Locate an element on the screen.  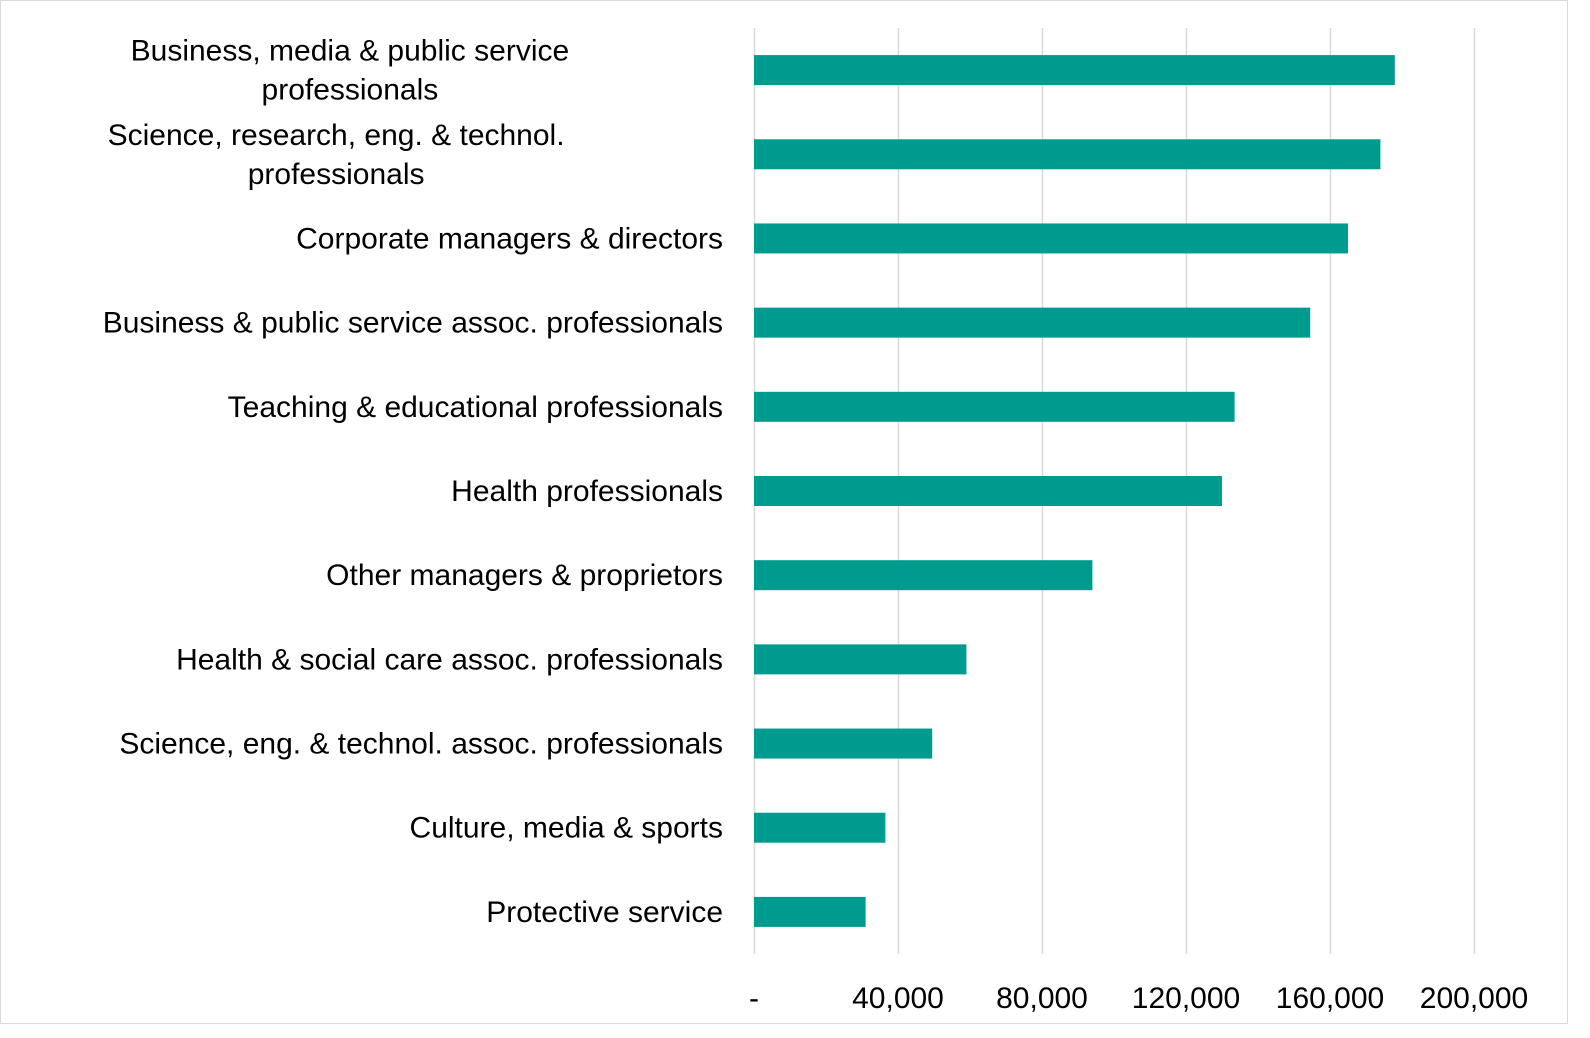
x-axis-tick-labels: - 40,000 80,000 120,000 160,000 200,000 is located at coordinates (1138, 998).